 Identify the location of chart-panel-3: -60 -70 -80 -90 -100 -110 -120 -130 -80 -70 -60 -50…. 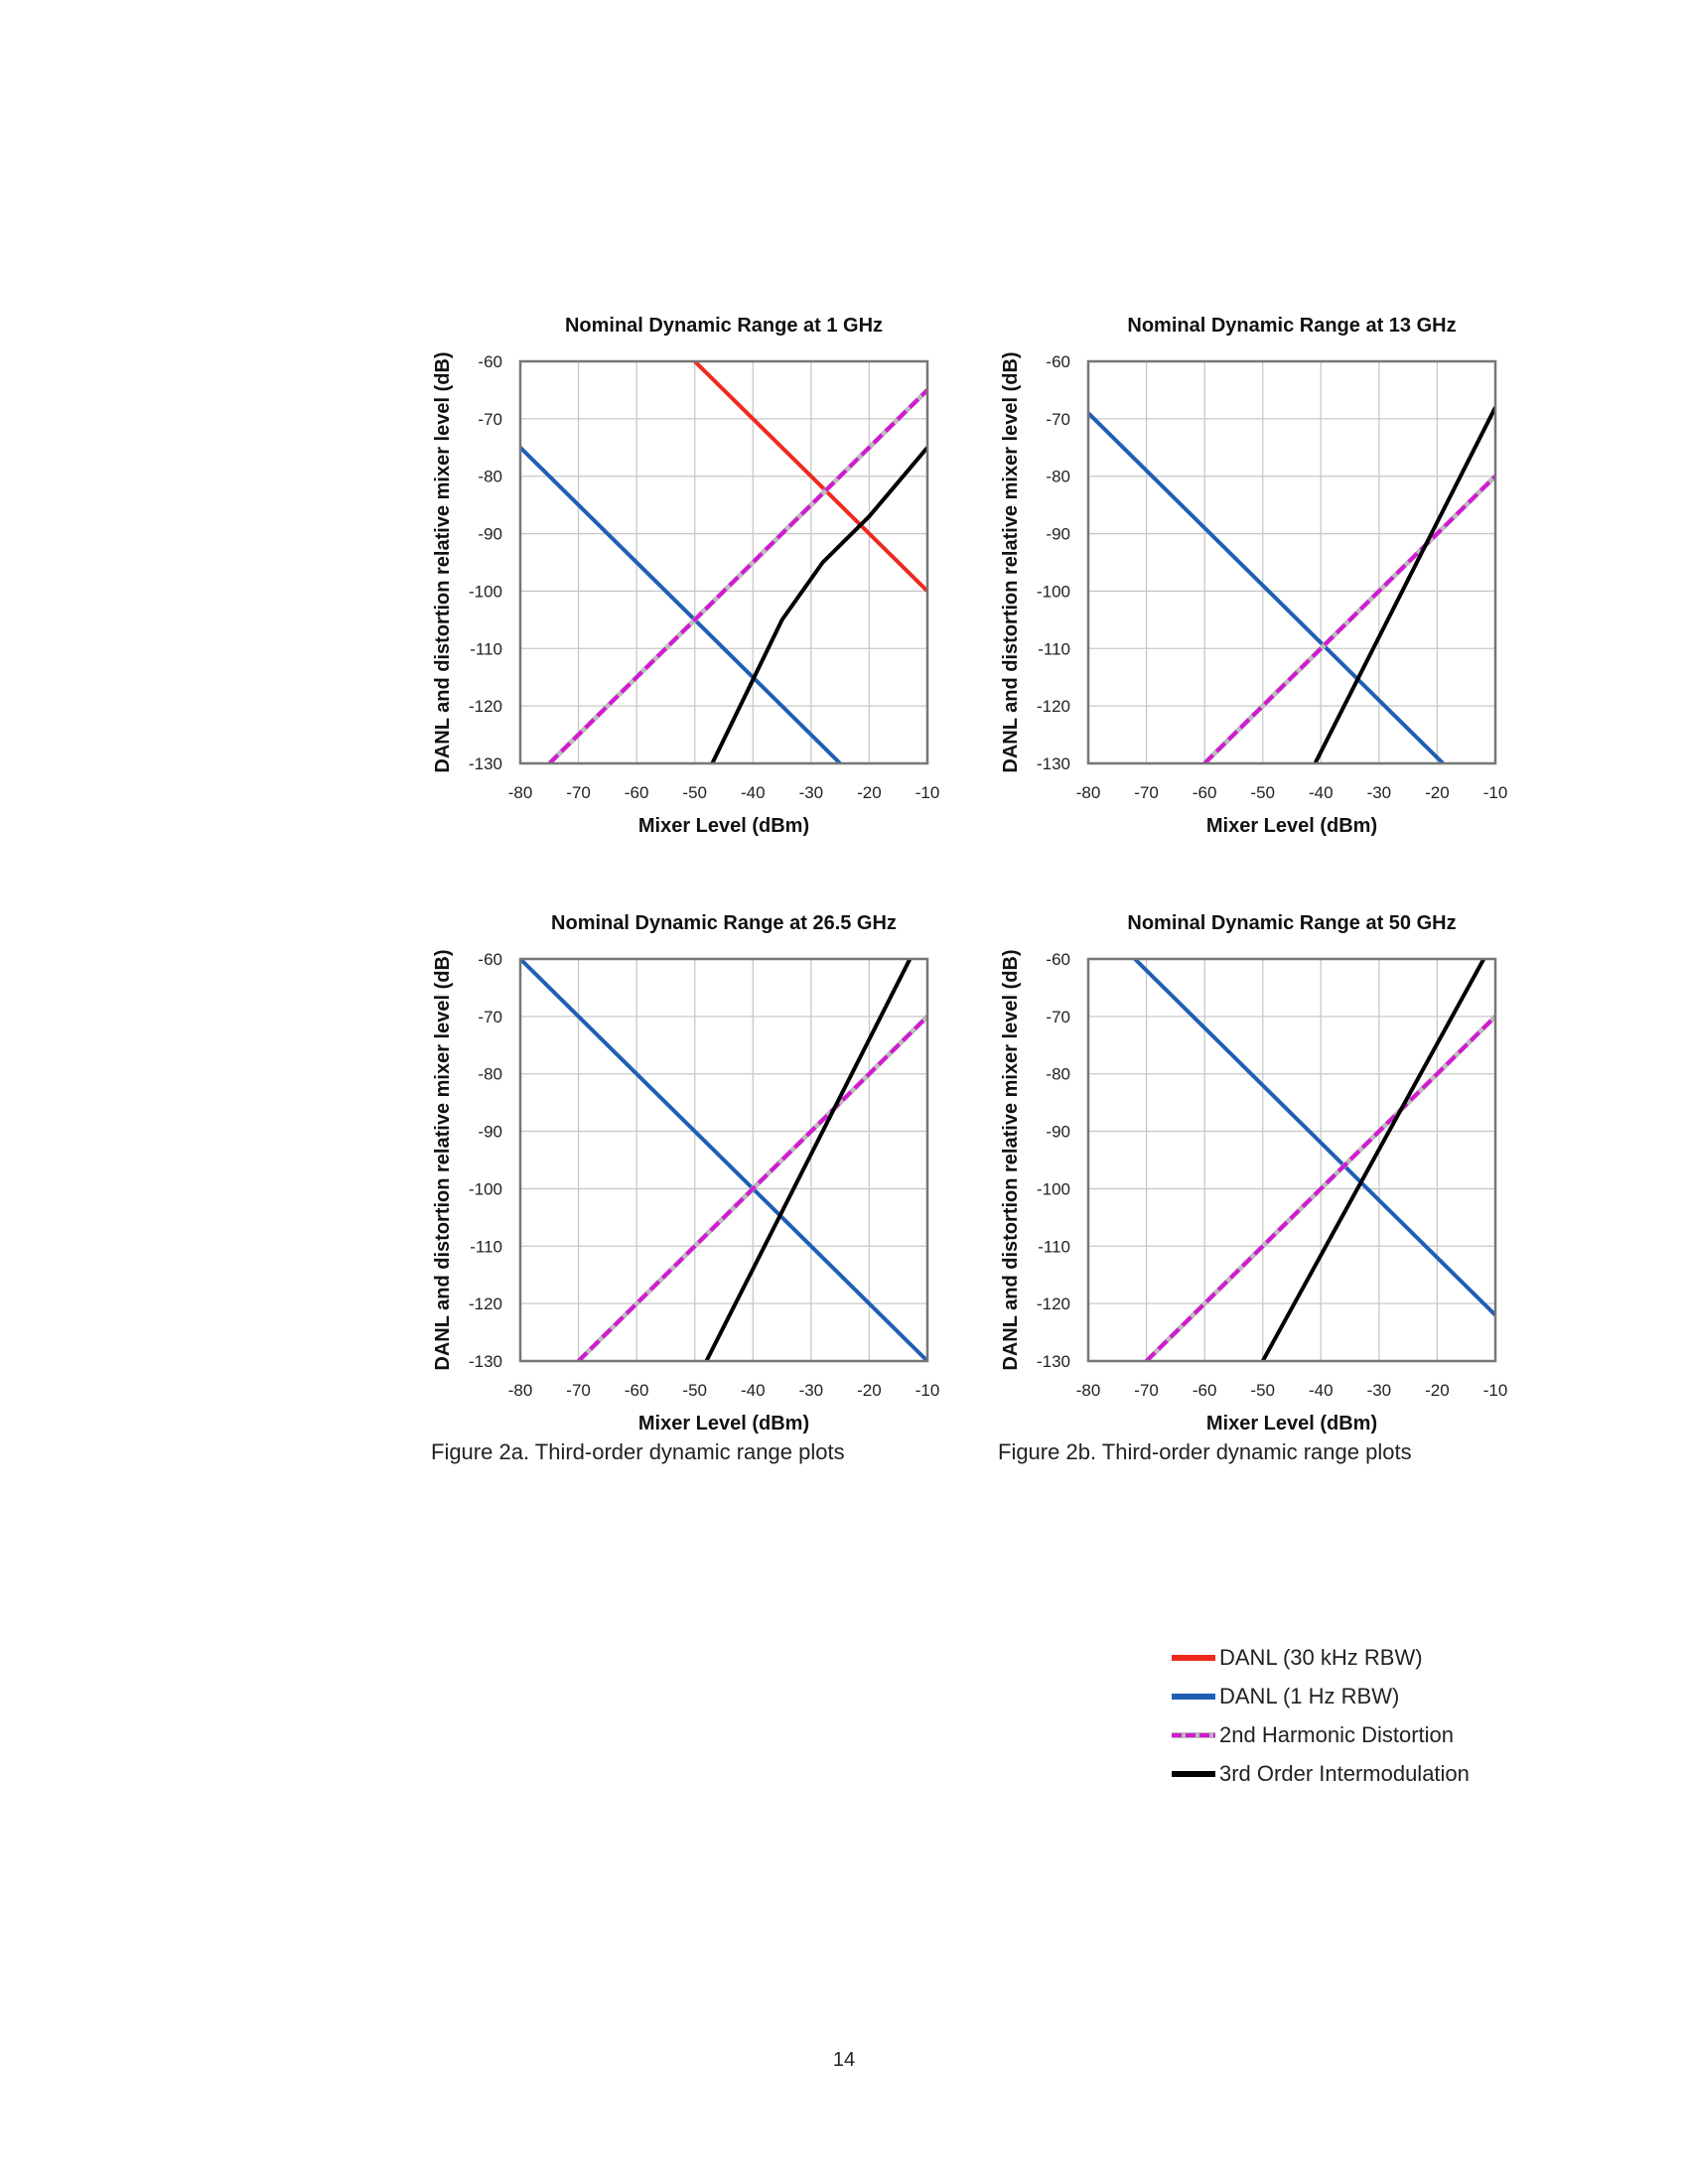
(685, 1173).